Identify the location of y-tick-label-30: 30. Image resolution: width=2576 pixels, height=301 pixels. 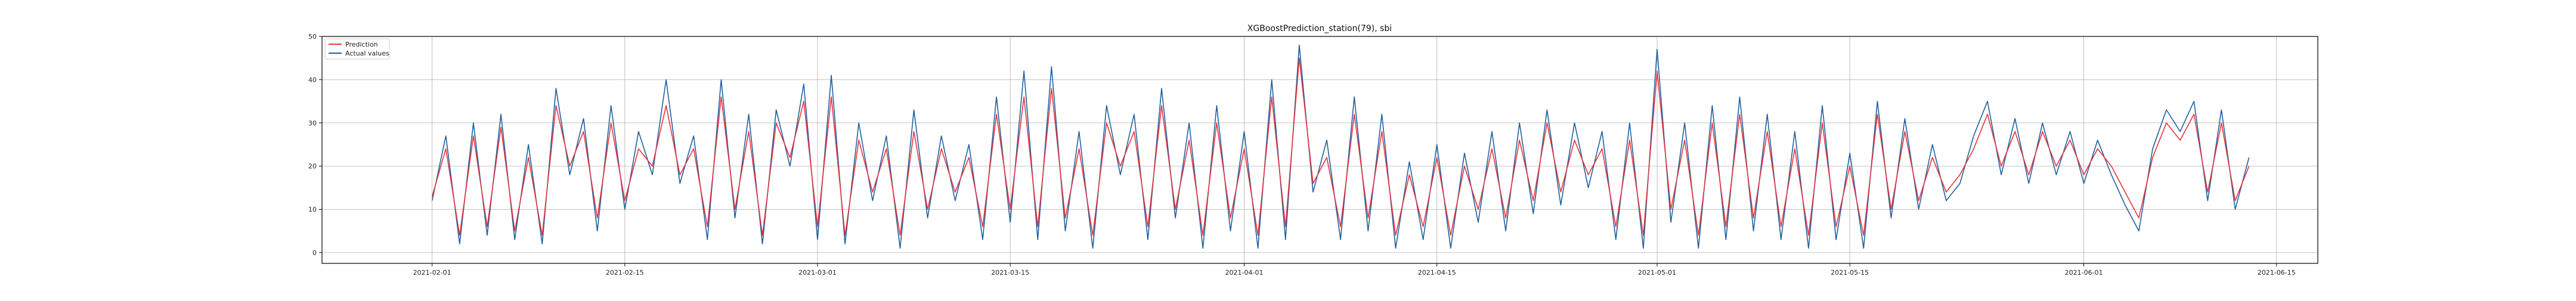
(312, 123).